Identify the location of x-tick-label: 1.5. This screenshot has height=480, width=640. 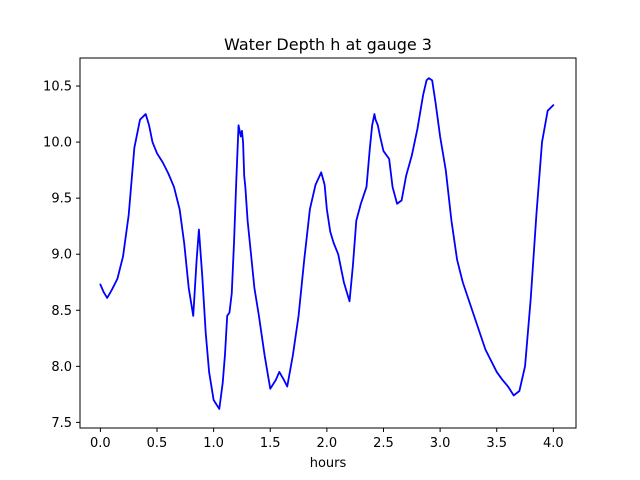
(270, 443).